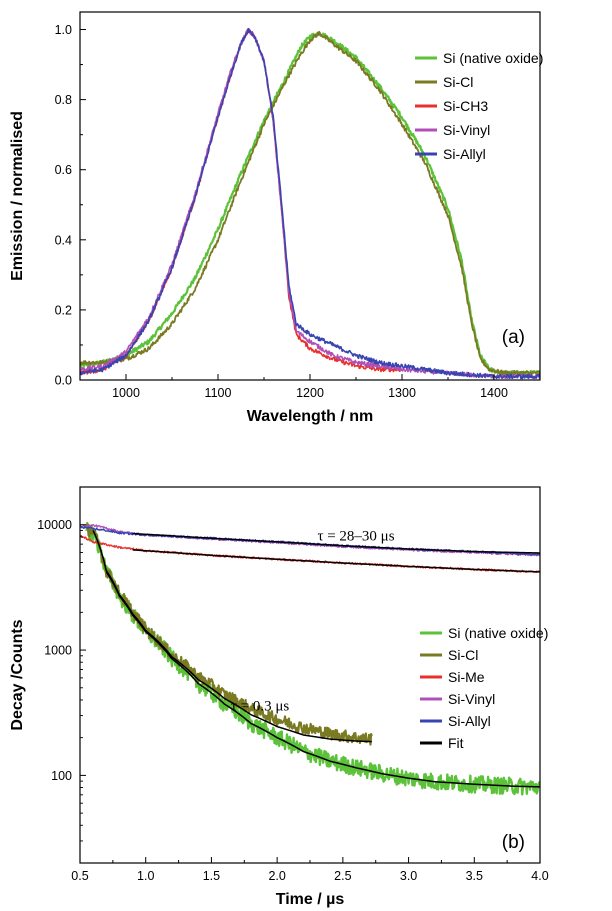 This screenshot has height=911, width=612. What do you see at coordinates (310, 899) in the screenshot?
I see `x-axis-title: Time / µs` at bounding box center [310, 899].